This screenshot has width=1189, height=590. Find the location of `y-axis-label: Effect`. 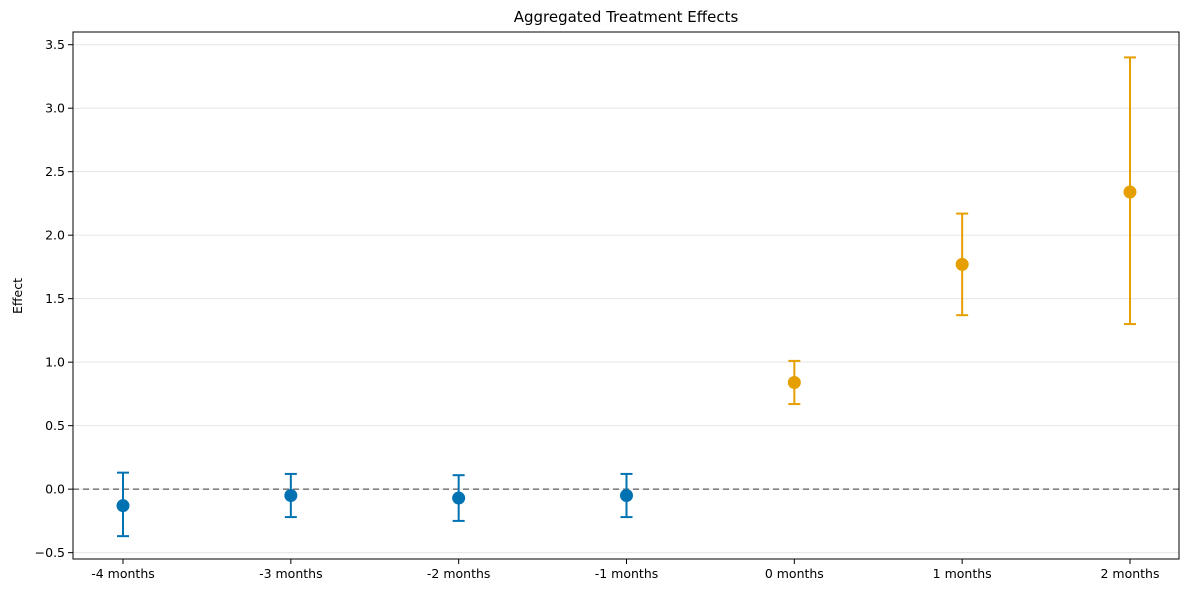

y-axis-label: Effect is located at coordinates (17, 296).